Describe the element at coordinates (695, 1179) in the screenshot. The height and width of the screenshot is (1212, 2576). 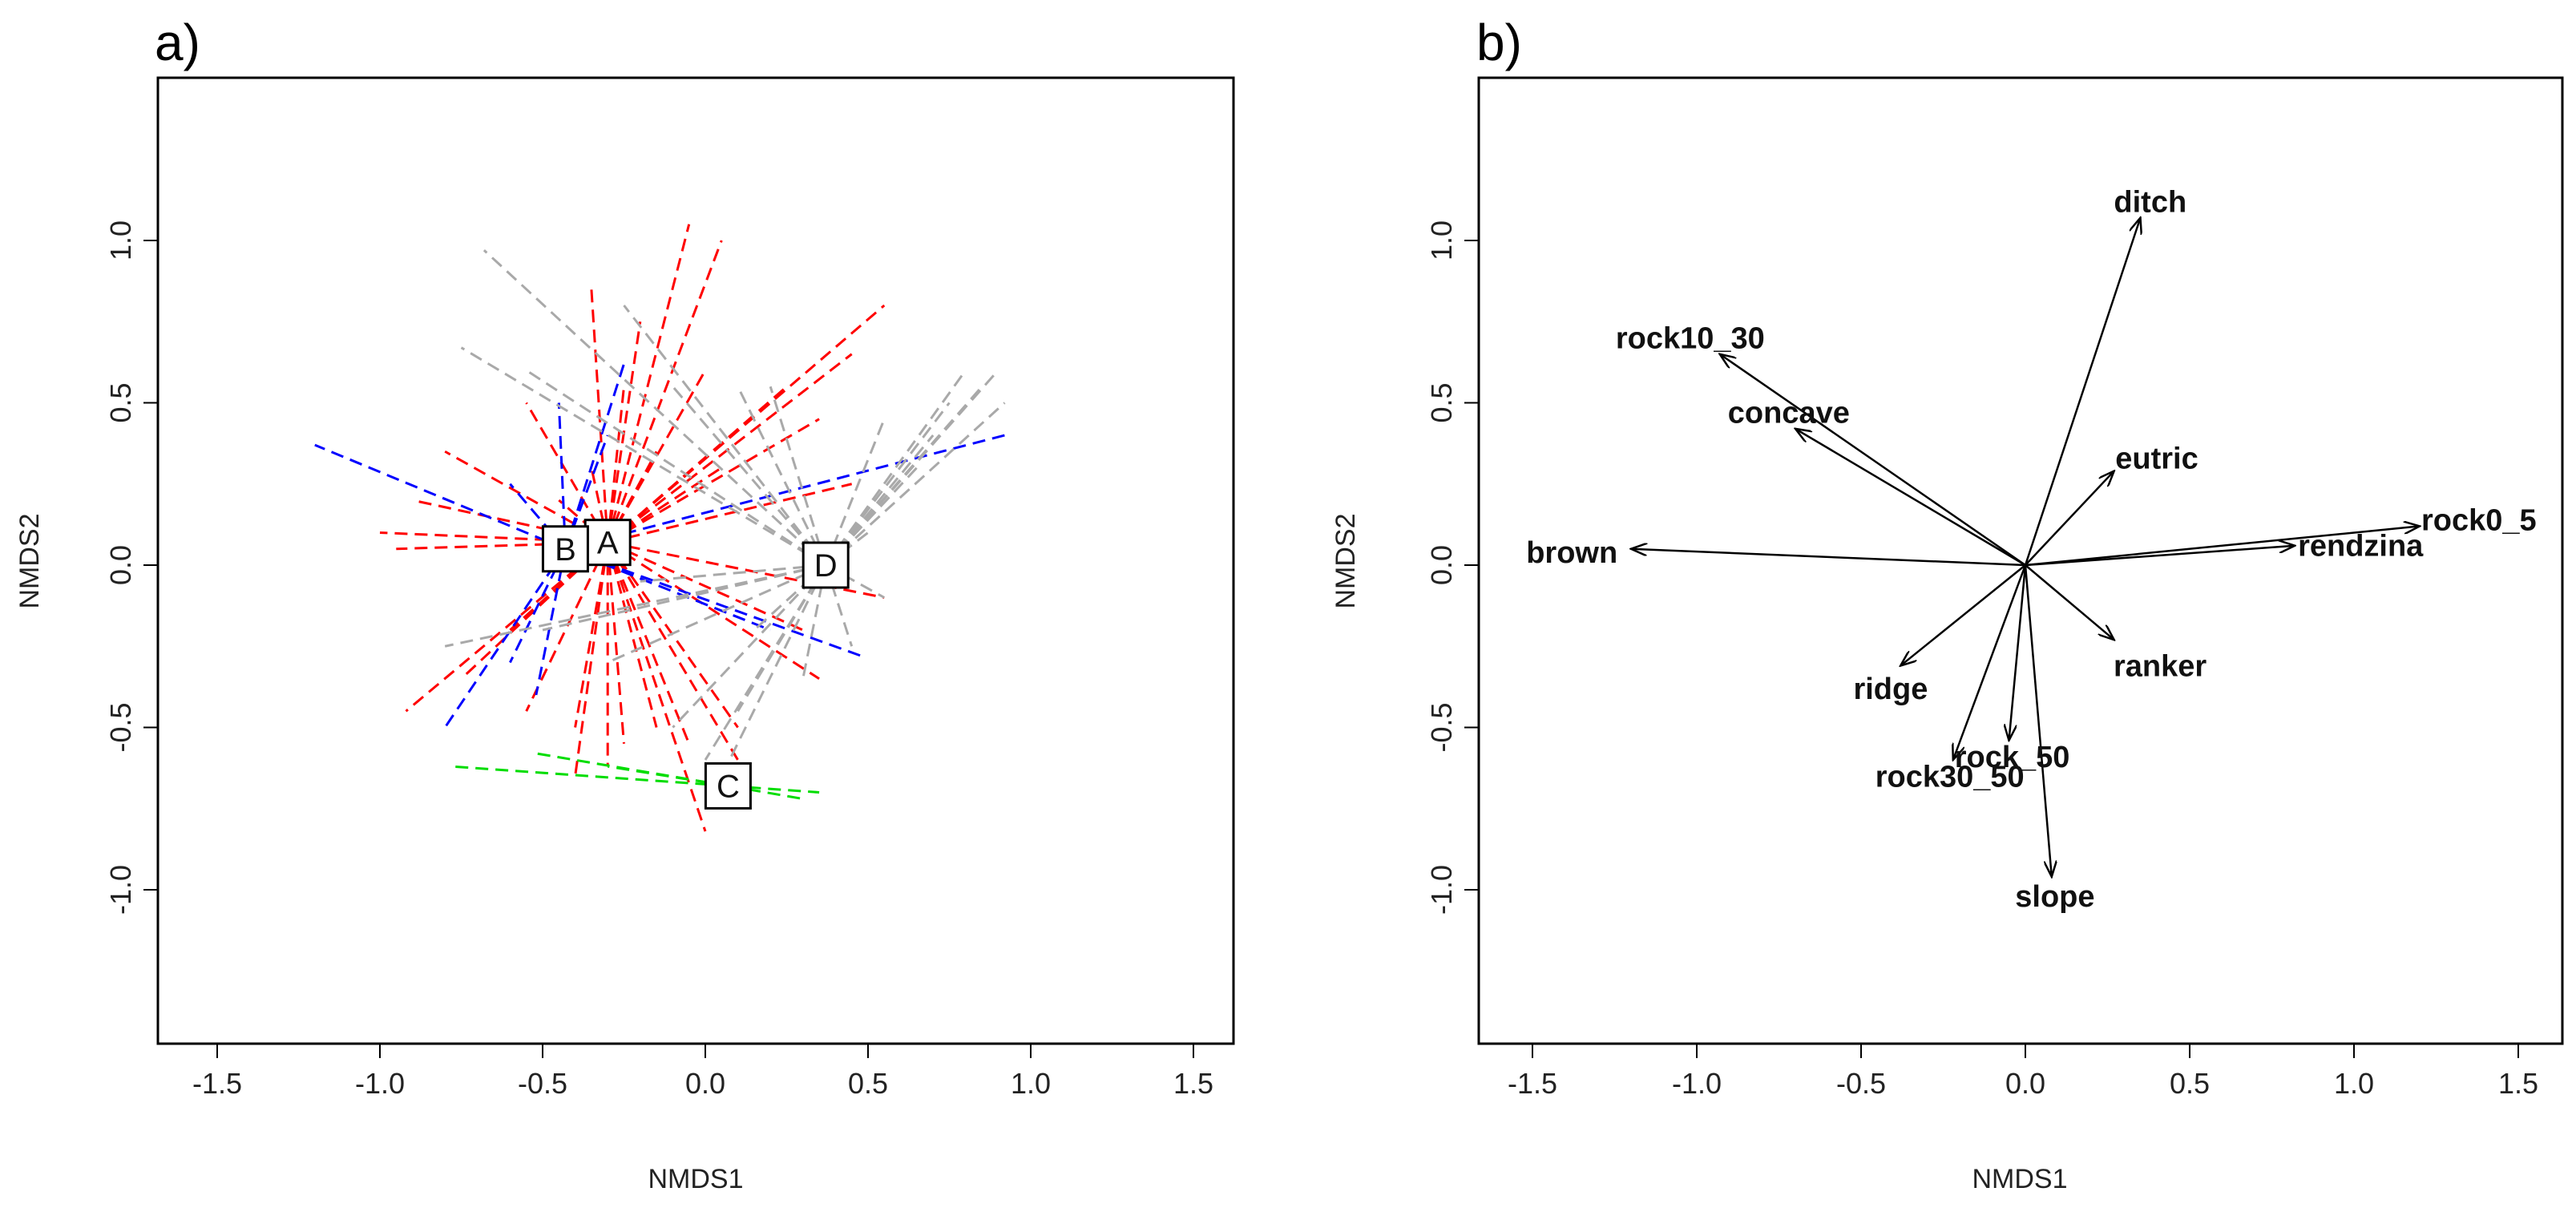
I see `panel-a-x-axis-title: NMDS1` at that location.